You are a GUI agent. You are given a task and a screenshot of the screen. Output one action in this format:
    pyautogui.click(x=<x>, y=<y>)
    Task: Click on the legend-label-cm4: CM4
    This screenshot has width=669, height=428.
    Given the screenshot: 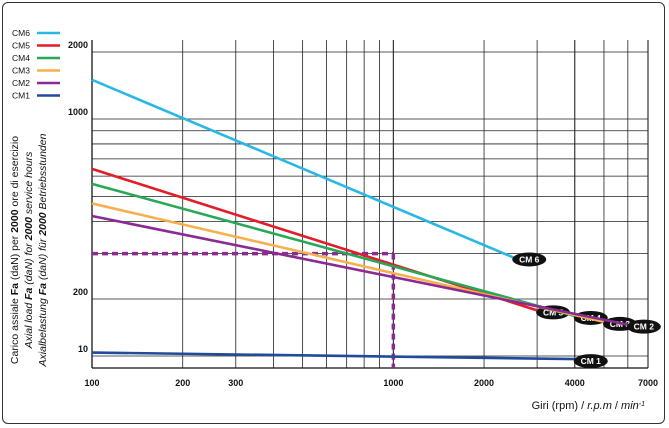 What is the action you would take?
    pyautogui.click(x=21, y=58)
    